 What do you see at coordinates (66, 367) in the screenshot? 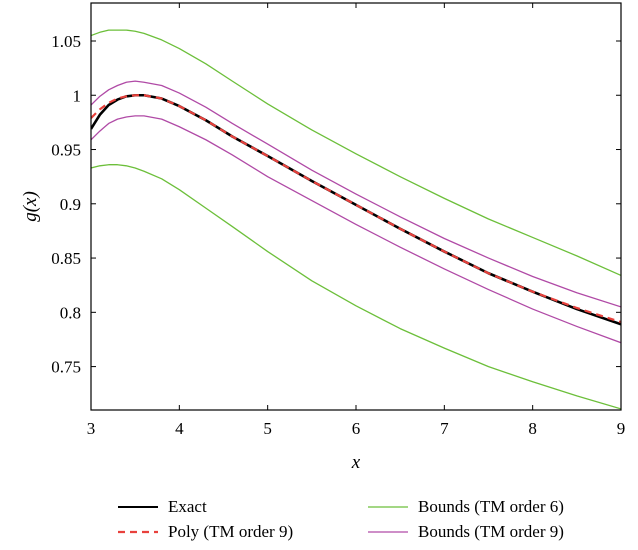
I see `y-tick-label: 0.75` at bounding box center [66, 367].